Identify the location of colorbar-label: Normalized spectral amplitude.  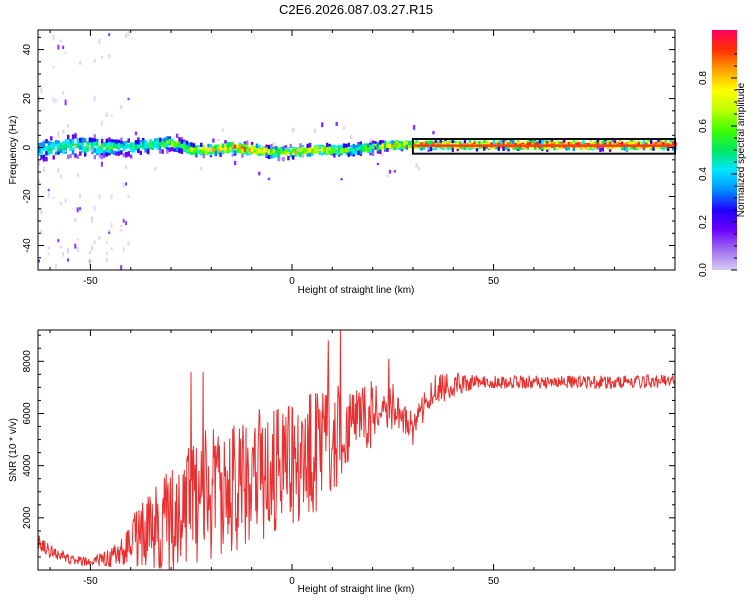
(741, 149).